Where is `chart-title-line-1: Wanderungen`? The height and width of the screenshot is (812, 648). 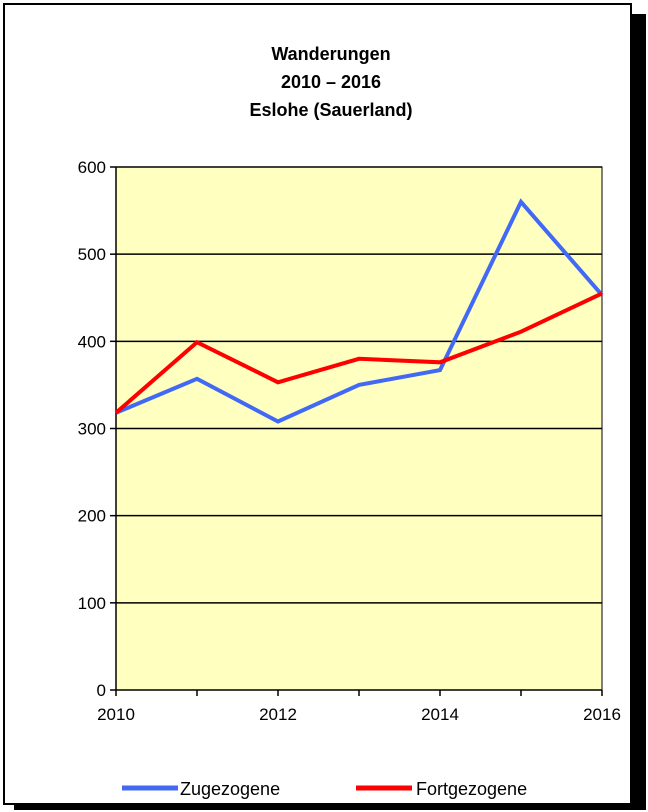 chart-title-line-1: Wanderungen is located at coordinates (330, 54).